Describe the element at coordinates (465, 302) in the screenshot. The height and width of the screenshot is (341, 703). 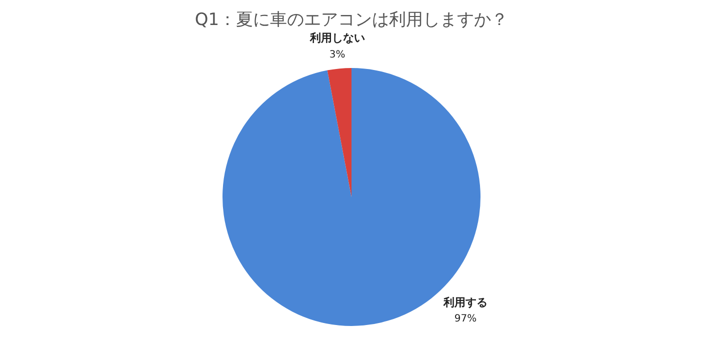
I see `slice-label: 利用する` at that location.